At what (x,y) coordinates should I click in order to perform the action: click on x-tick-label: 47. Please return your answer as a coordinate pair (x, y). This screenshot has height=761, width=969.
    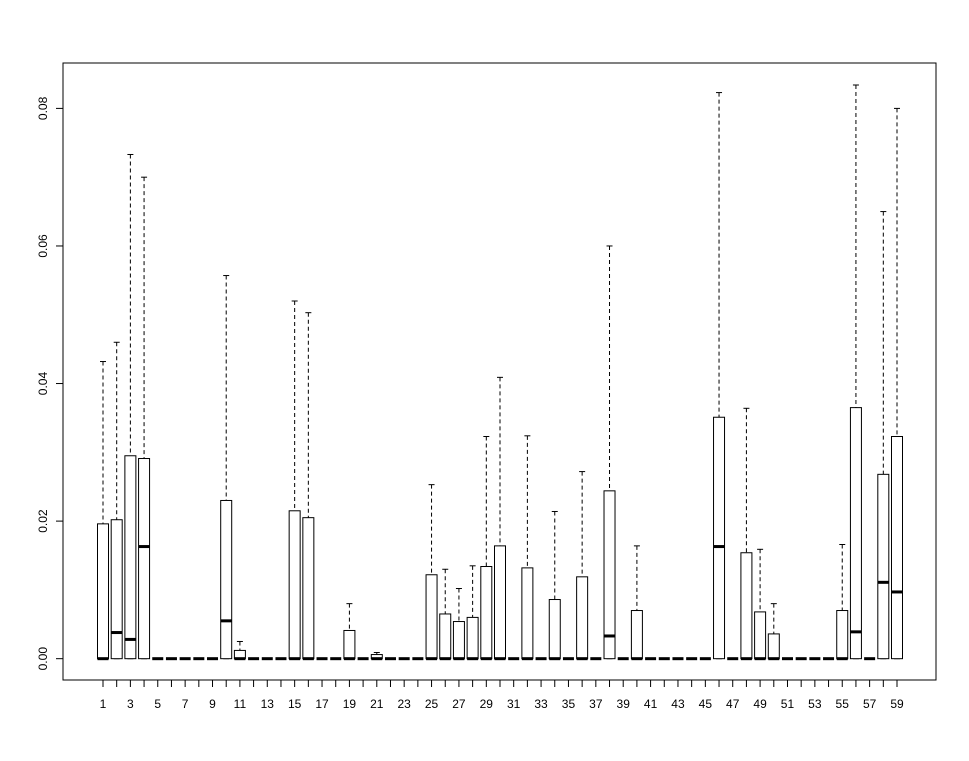
    Looking at the image, I should click on (733, 704).